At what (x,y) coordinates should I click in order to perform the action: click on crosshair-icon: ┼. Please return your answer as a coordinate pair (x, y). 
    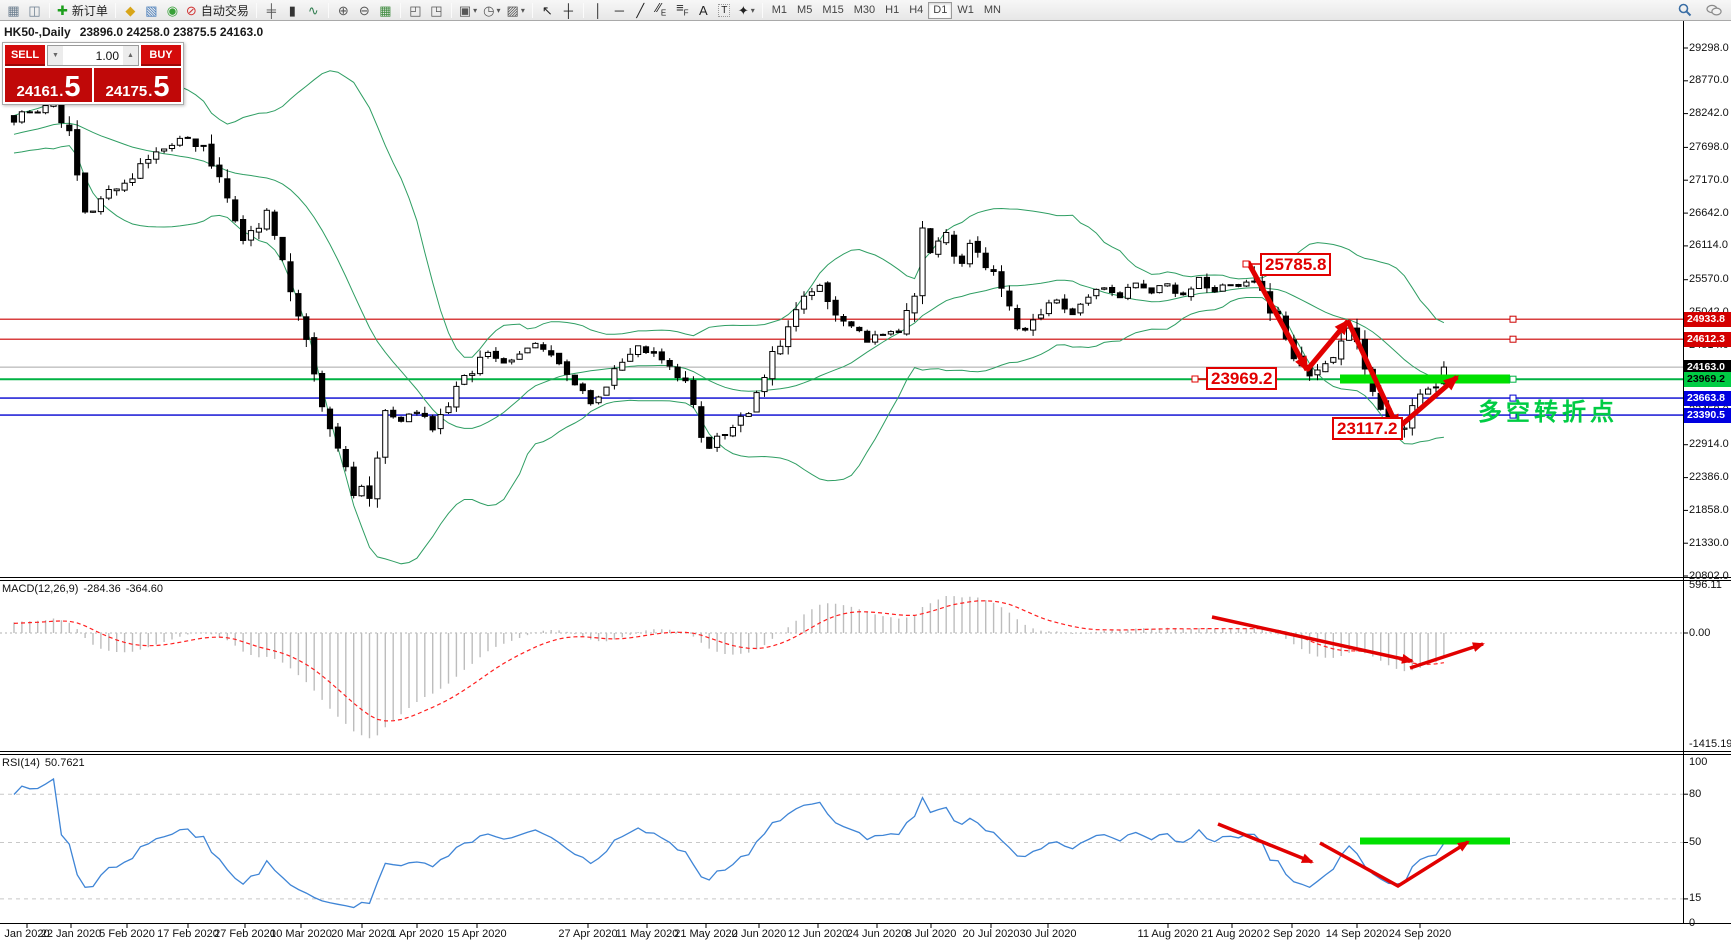
    Looking at the image, I should click on (568, 10).